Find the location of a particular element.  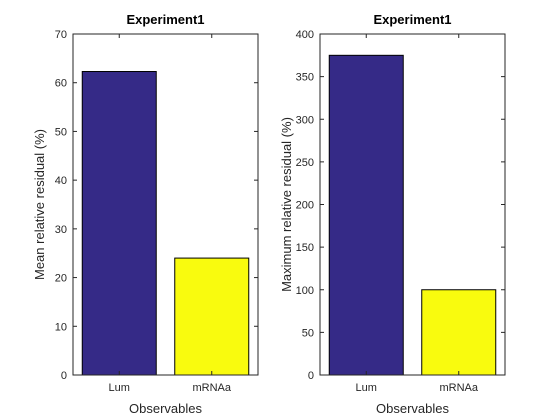

y-tick-label: 250 is located at coordinates (305, 163).